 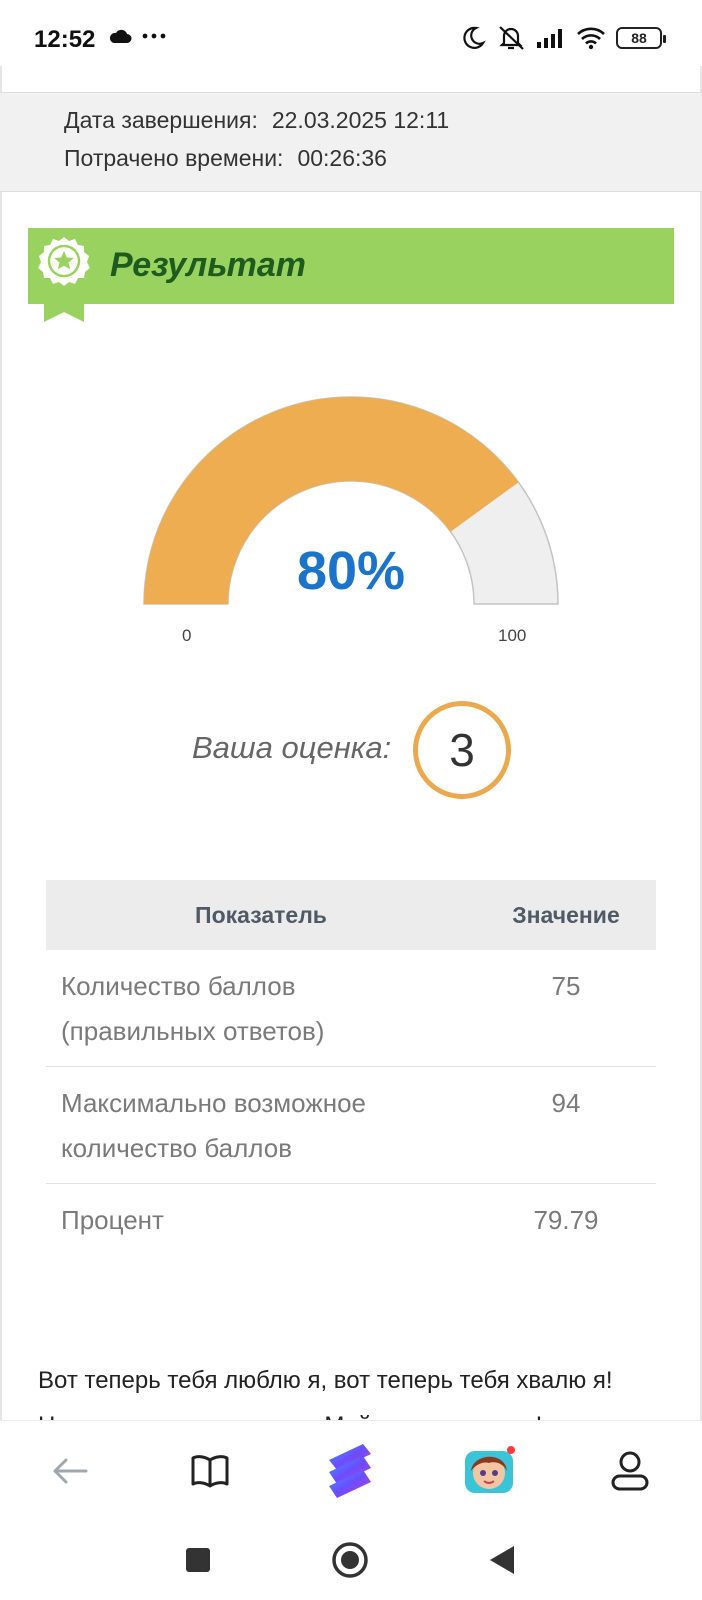 I want to click on result-banner, so click(x=351, y=266).